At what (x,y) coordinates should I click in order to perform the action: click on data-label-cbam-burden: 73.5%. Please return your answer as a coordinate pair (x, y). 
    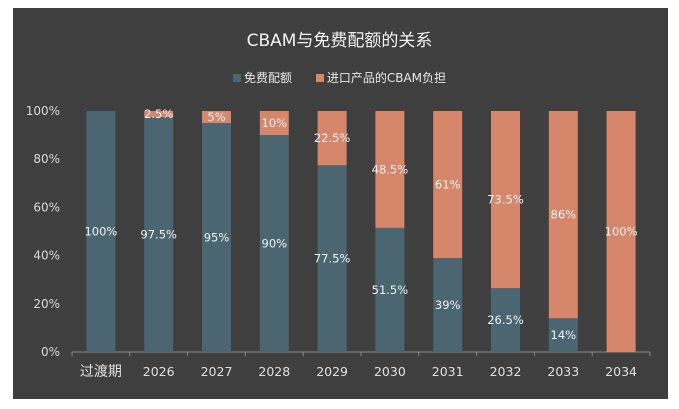
    Looking at the image, I should click on (505, 200).